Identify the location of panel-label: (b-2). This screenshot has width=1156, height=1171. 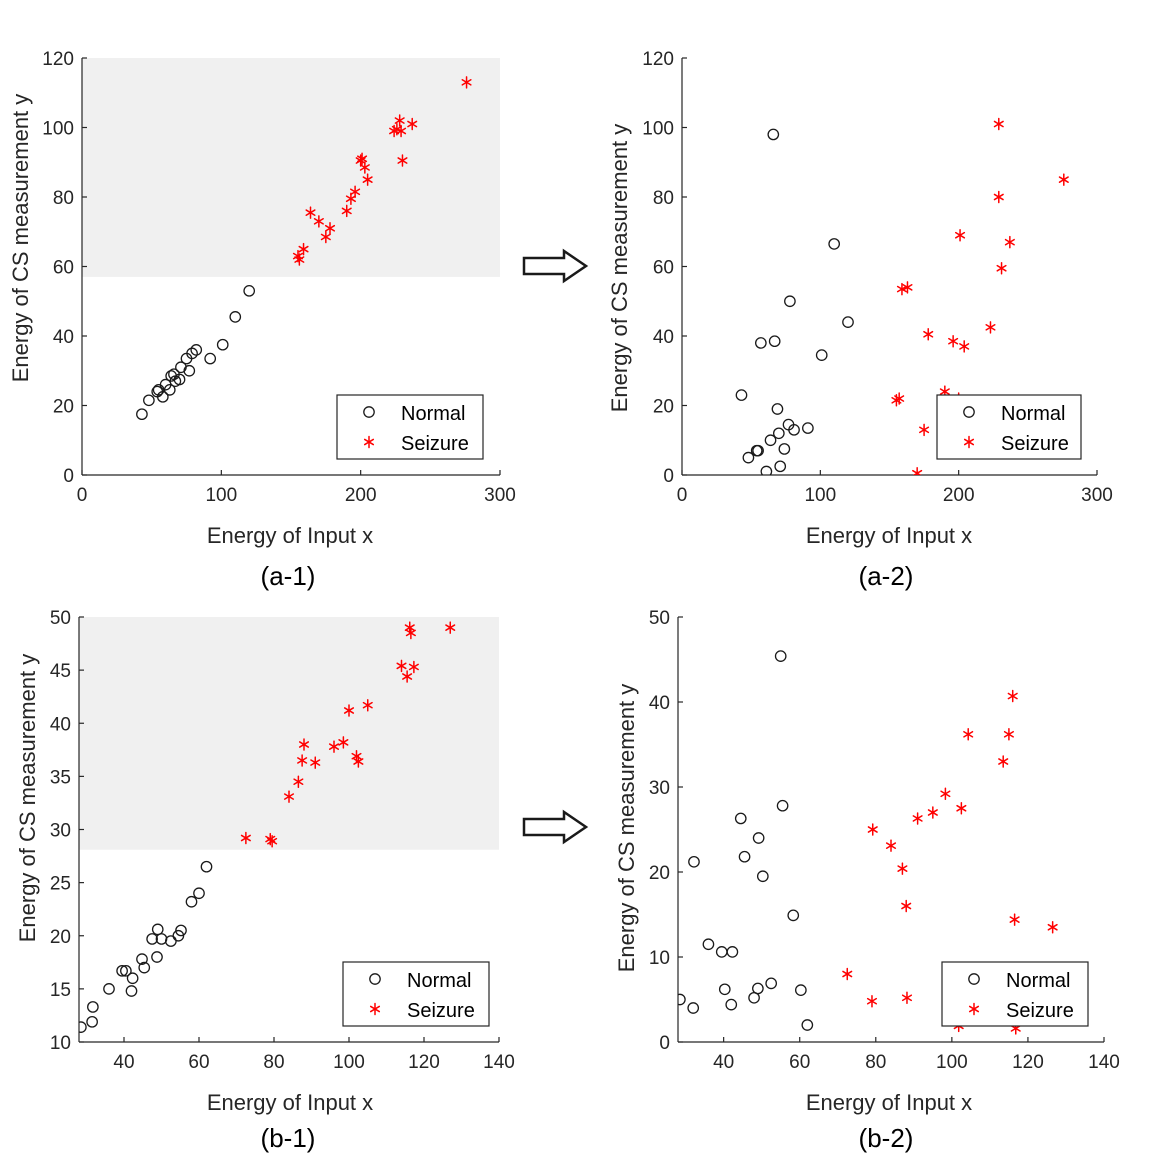
(886, 1138).